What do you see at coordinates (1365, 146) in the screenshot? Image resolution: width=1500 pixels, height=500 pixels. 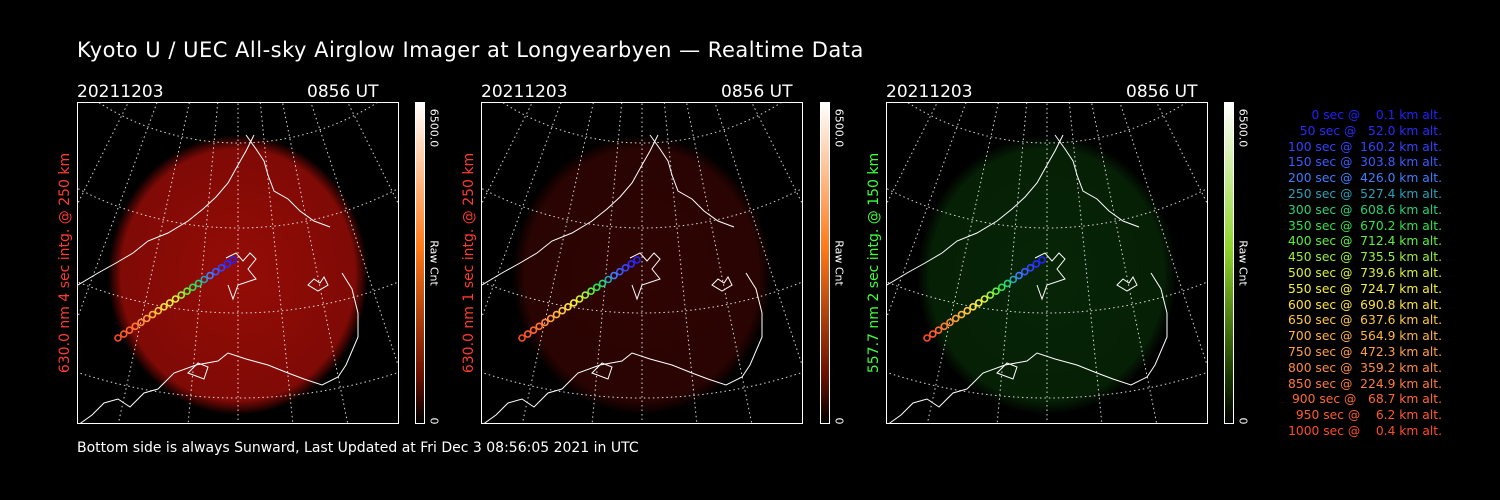 I see `legend-row: 100 sec @ 160.2 km alt.` at bounding box center [1365, 146].